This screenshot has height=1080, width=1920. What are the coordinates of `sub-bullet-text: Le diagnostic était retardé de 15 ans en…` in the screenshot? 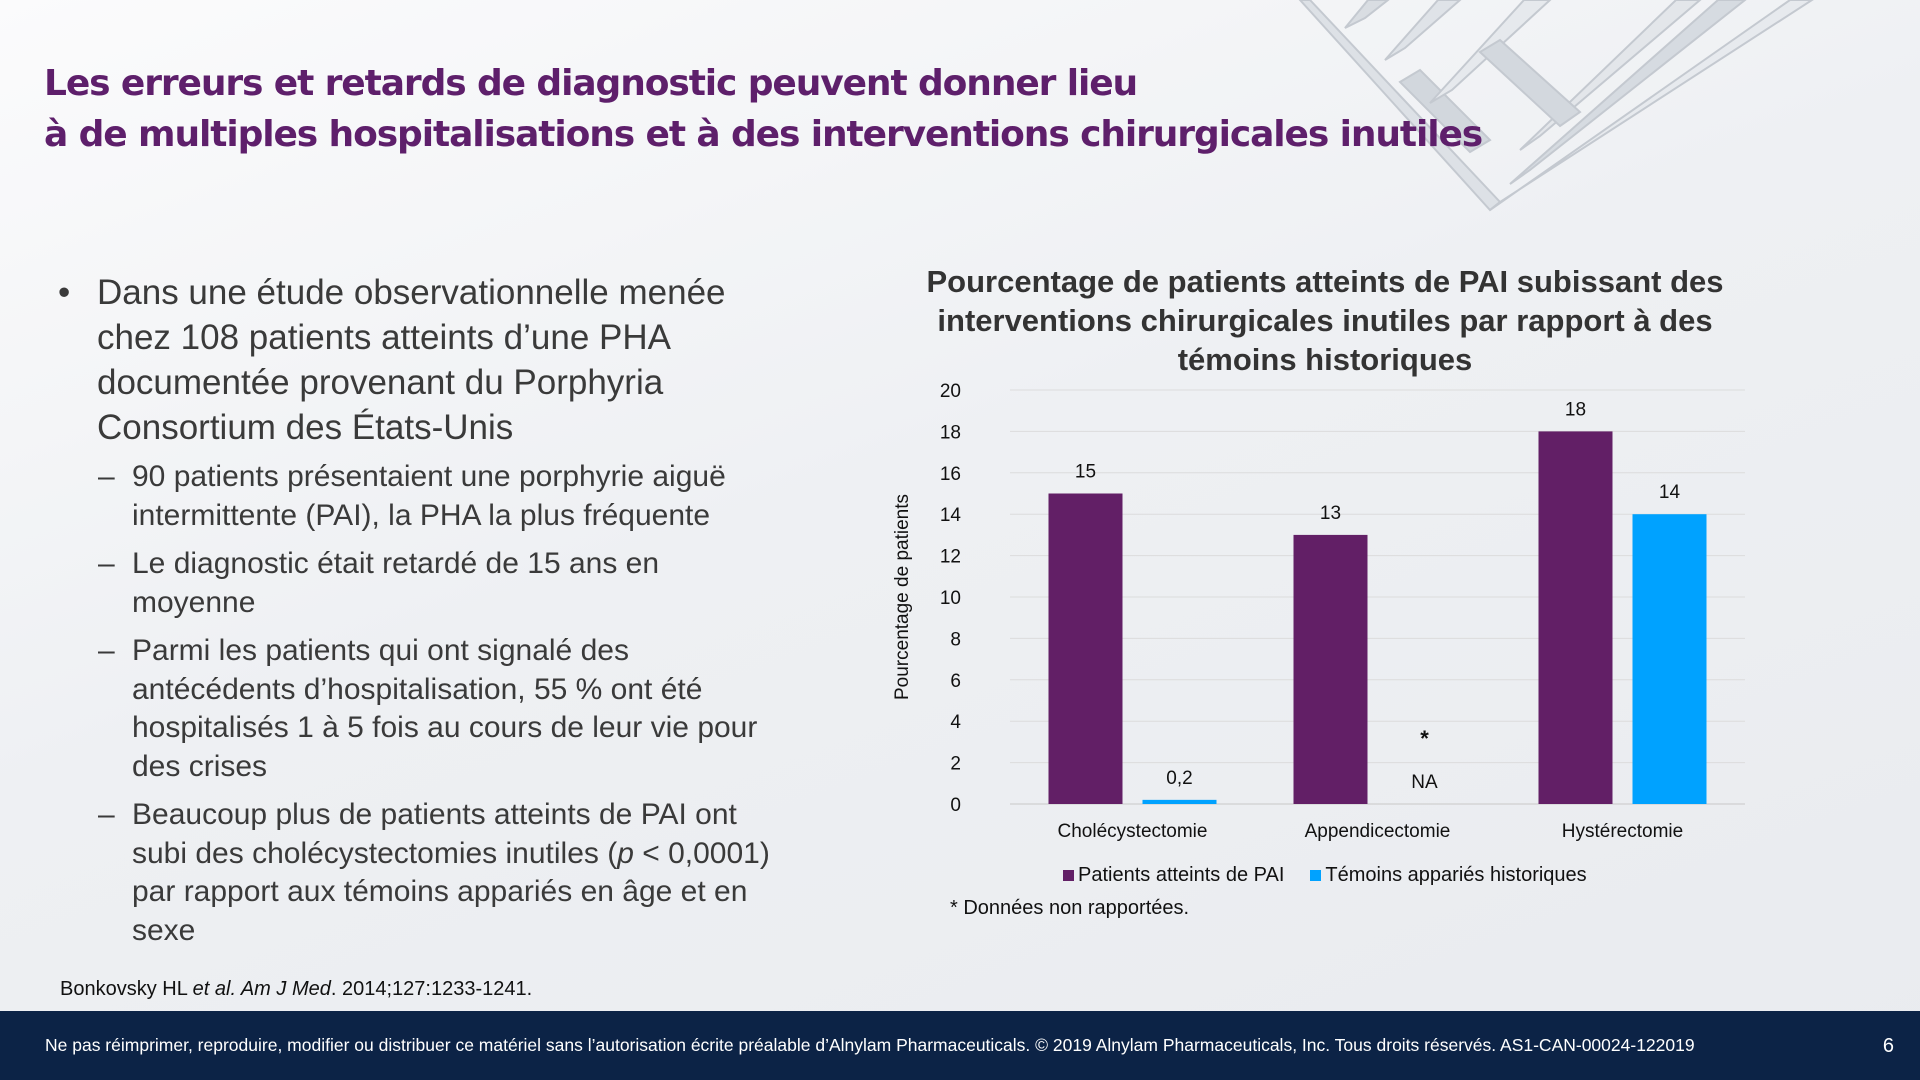 It's located at (396, 583).